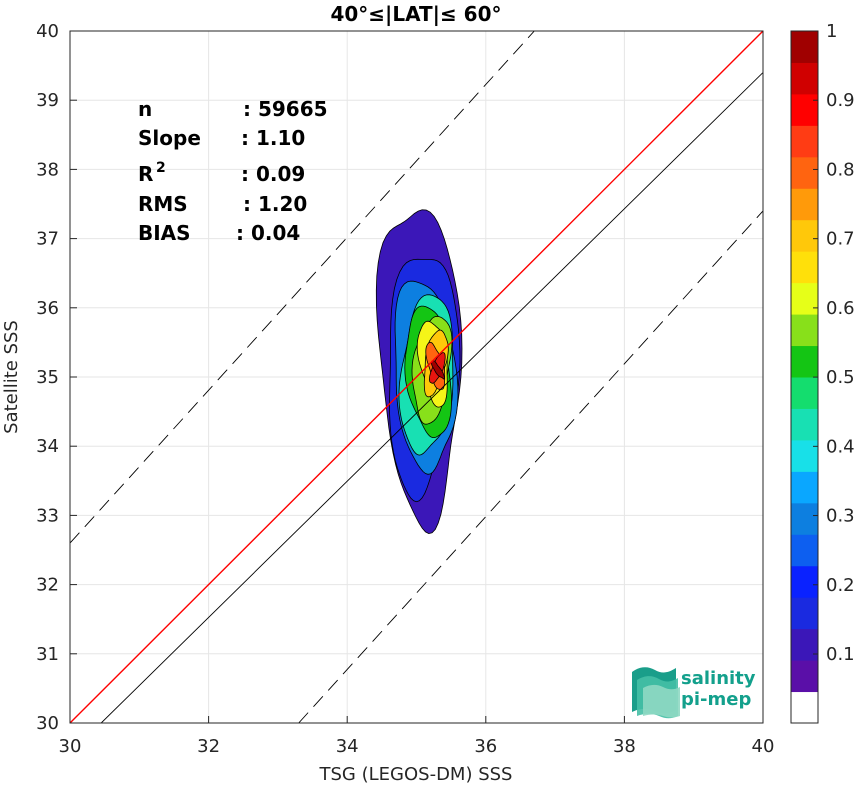  What do you see at coordinates (47, 239) in the screenshot?
I see `y-tick-label: 37` at bounding box center [47, 239].